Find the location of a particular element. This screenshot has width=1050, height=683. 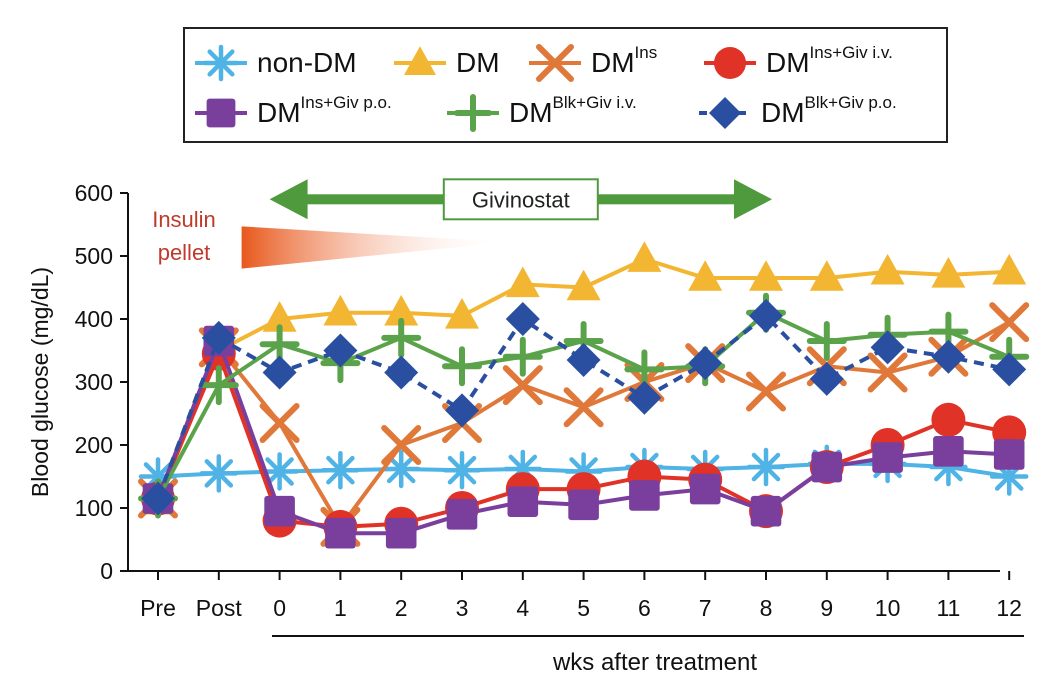

legend-swatch-dm-ins-giv-po is located at coordinates (221, 113).